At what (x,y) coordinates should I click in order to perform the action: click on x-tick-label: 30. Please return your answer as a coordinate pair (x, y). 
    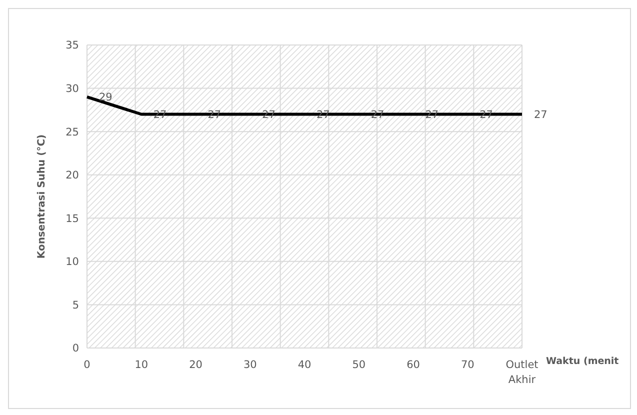
    Looking at the image, I should click on (250, 365).